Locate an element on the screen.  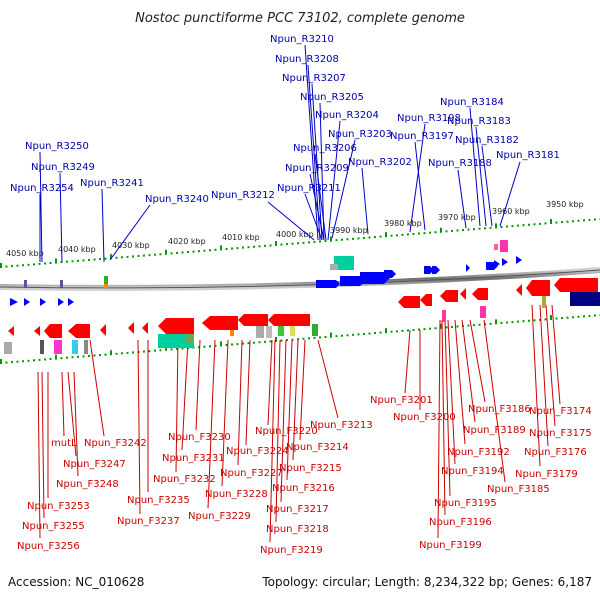
gene-label: Npun_R3212 is located at coordinates (243, 195).